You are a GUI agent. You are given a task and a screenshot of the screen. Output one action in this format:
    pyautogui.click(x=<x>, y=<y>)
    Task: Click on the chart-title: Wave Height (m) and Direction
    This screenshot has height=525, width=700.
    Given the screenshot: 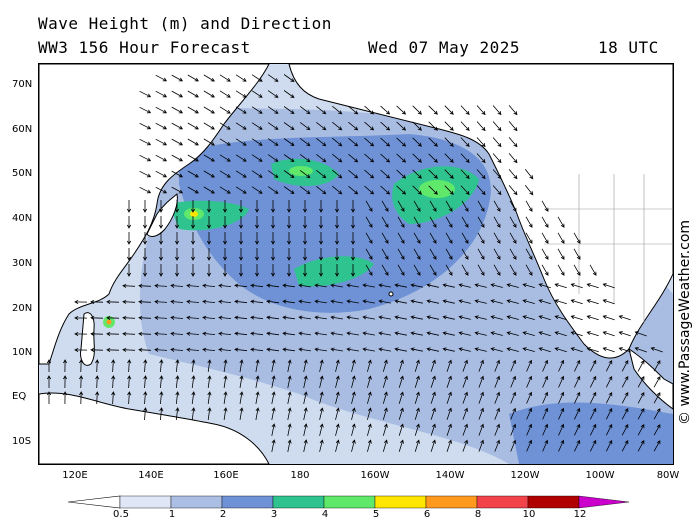 What is the action you would take?
    pyautogui.click(x=185, y=23)
    